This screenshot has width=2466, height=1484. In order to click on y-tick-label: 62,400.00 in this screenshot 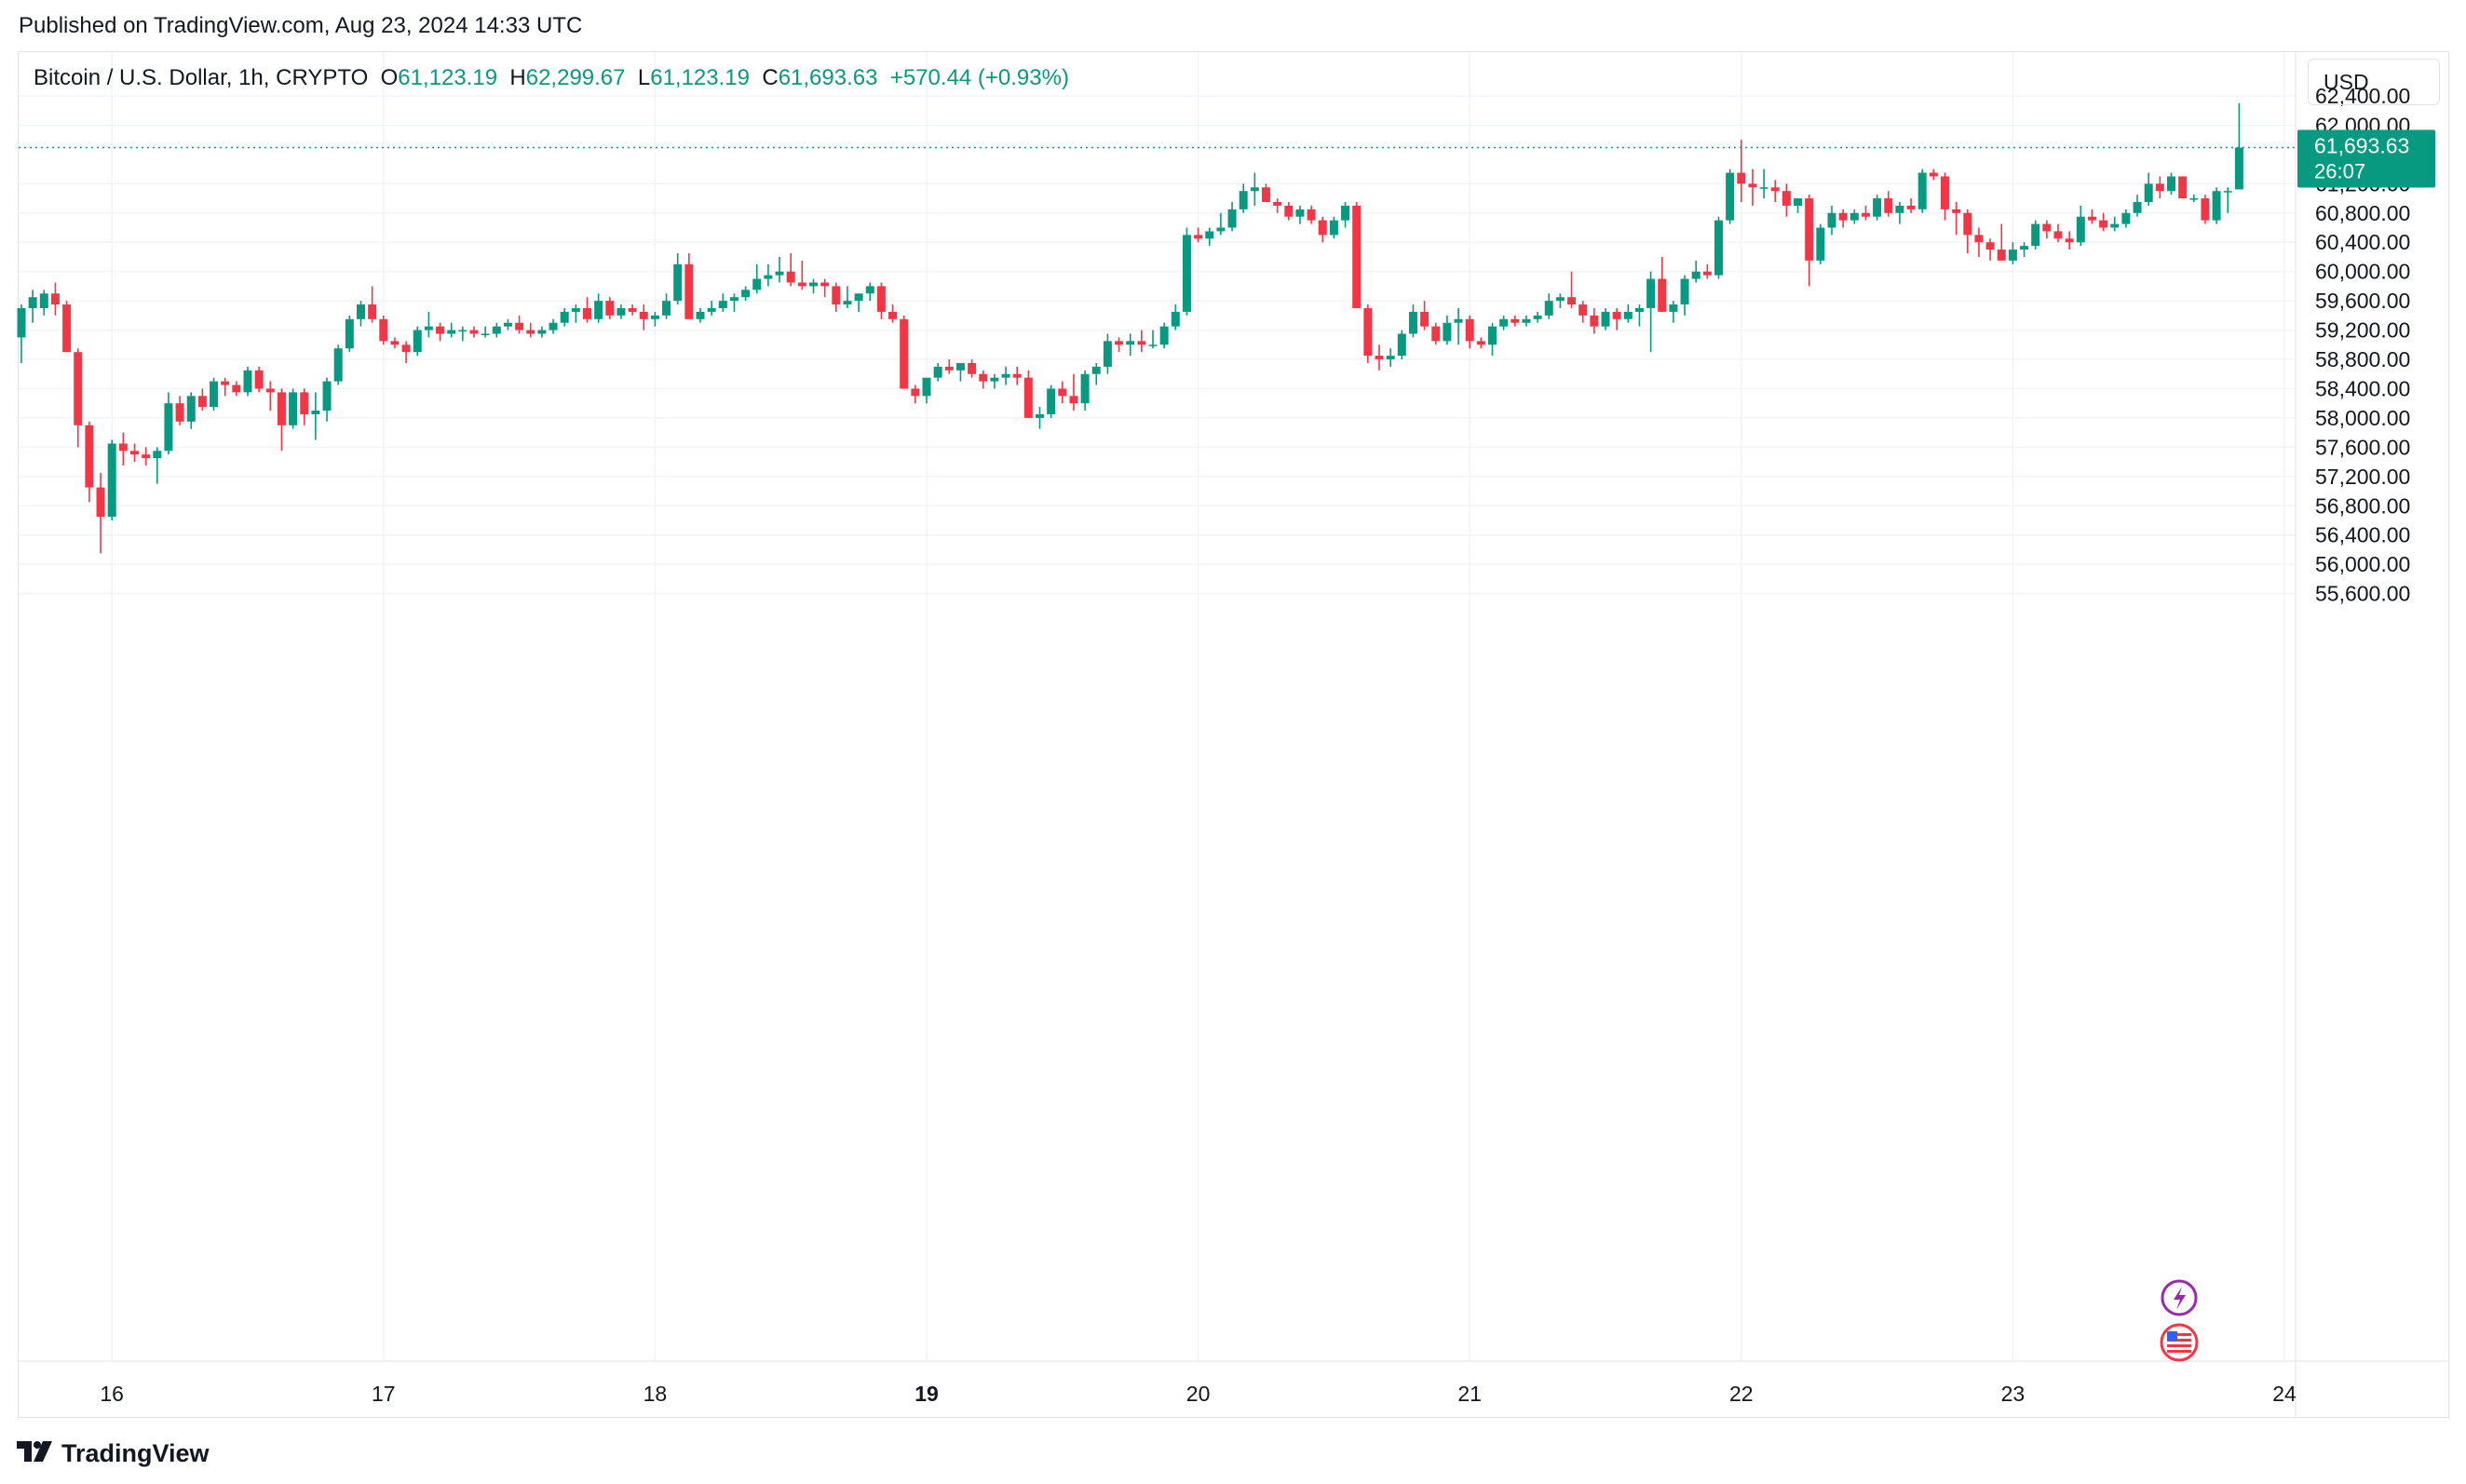, I will do `click(2362, 96)`.